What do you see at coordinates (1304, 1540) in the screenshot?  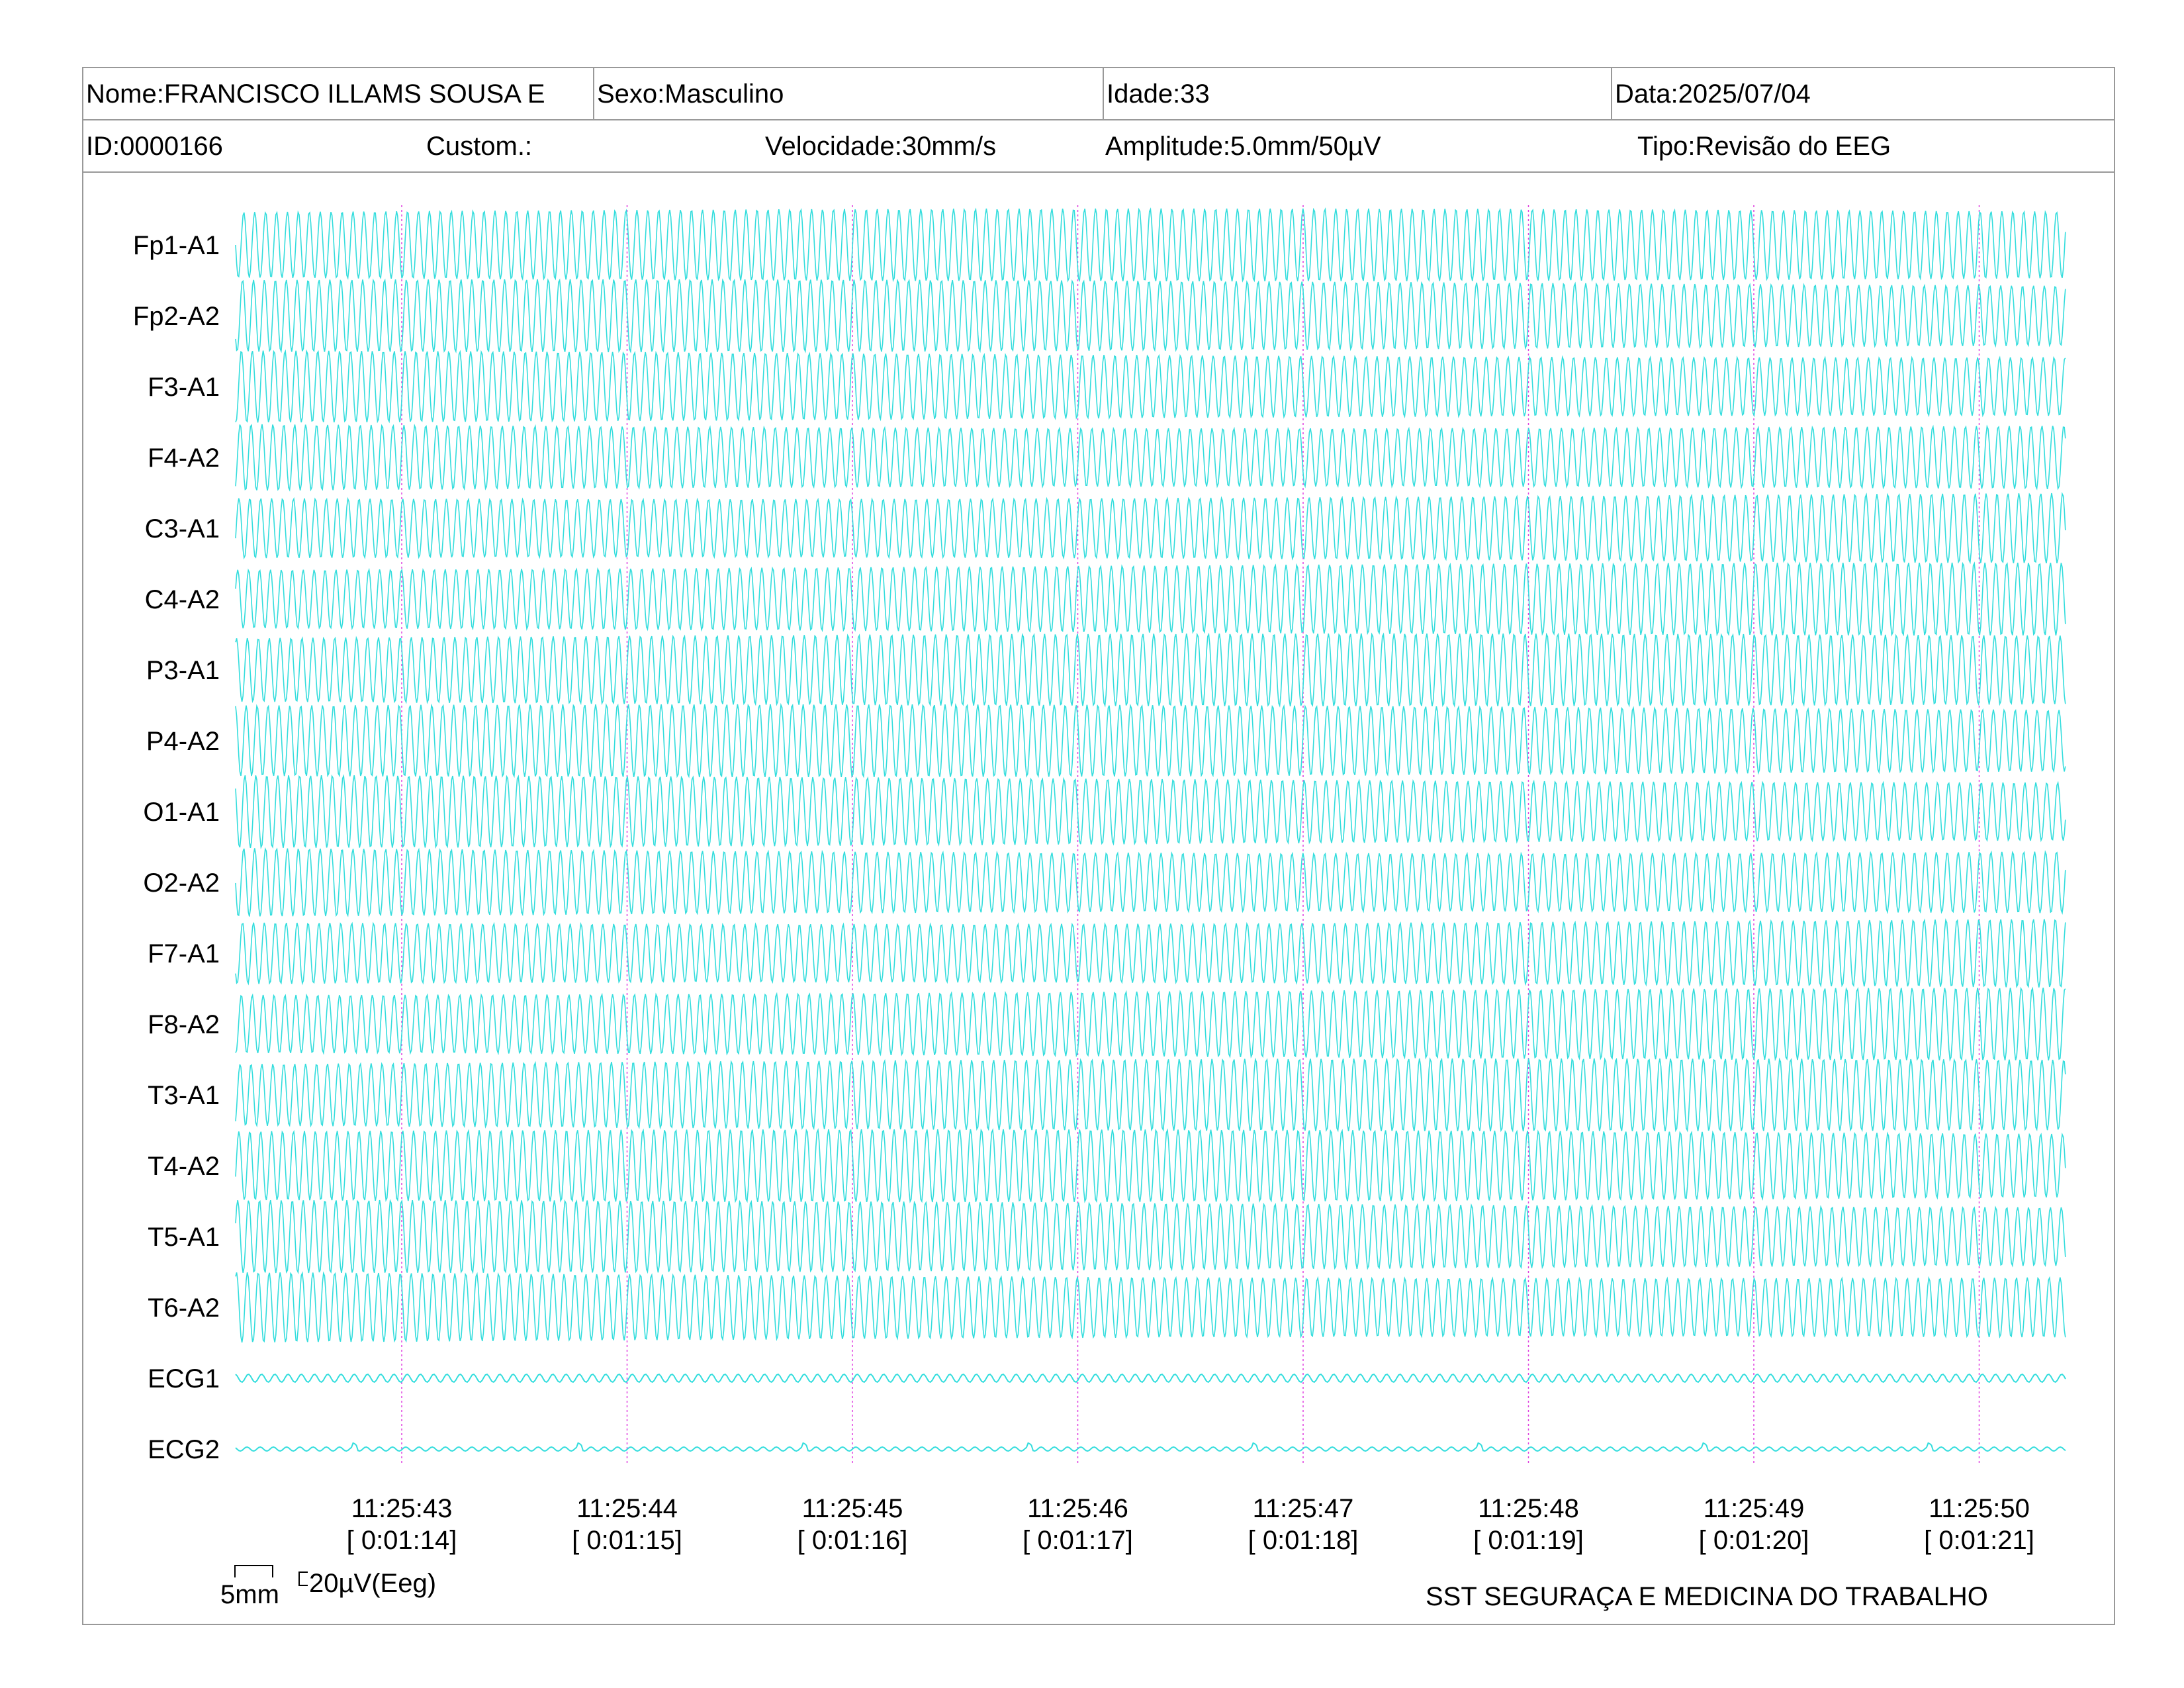 I see `elapsed-time-label: [ 0:01:18]` at bounding box center [1304, 1540].